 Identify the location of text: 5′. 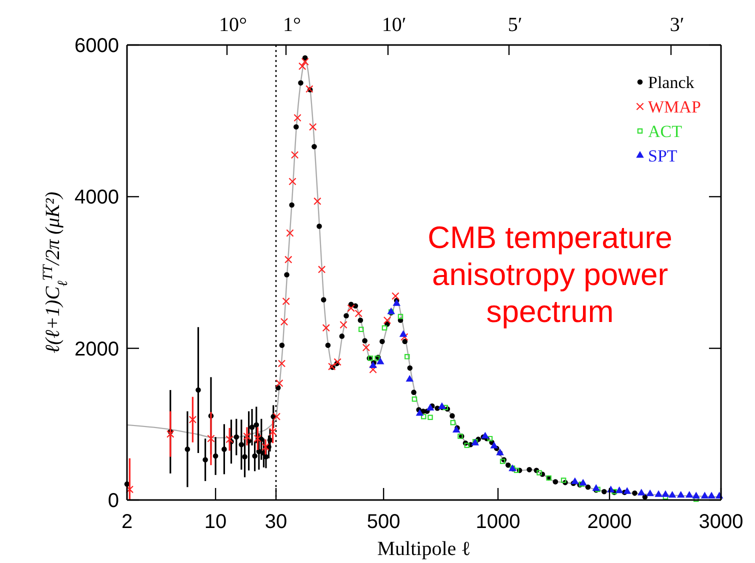
(515, 25).